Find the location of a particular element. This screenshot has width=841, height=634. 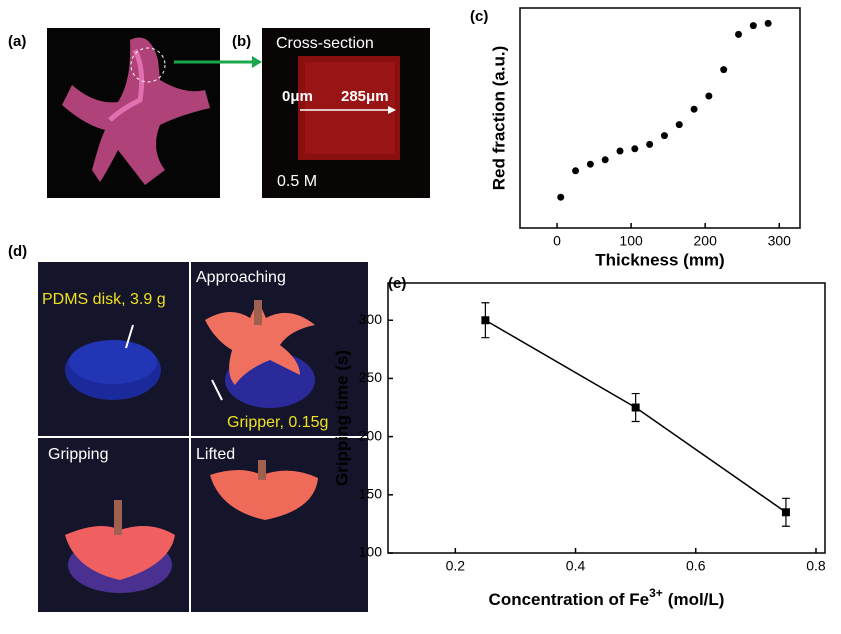

y-axis-label: Red fraction (a.u.) is located at coordinates (498, 118).